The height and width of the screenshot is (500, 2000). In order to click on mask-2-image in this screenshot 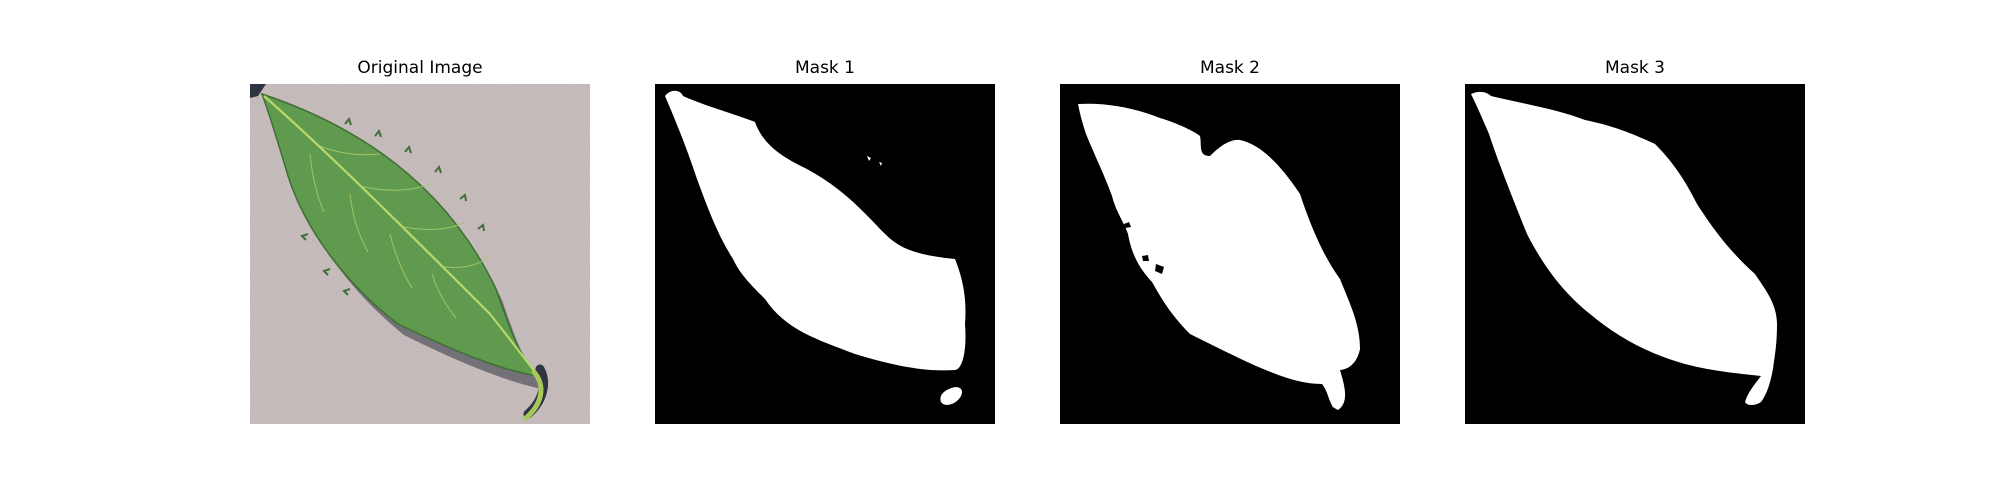, I will do `click(1230, 254)`.